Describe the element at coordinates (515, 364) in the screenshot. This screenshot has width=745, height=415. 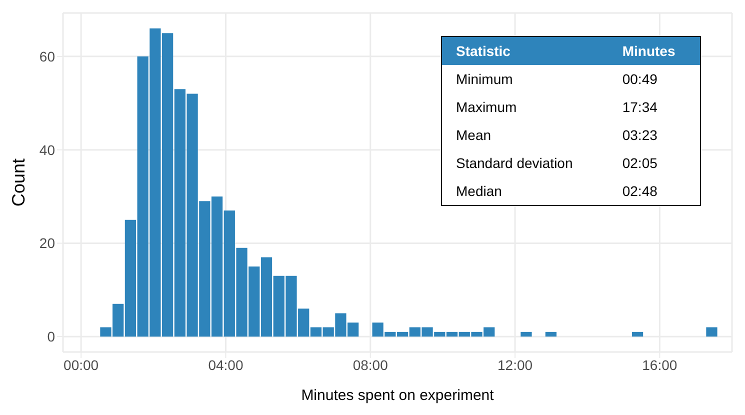
I see `x-tick-label: 12:00` at that location.